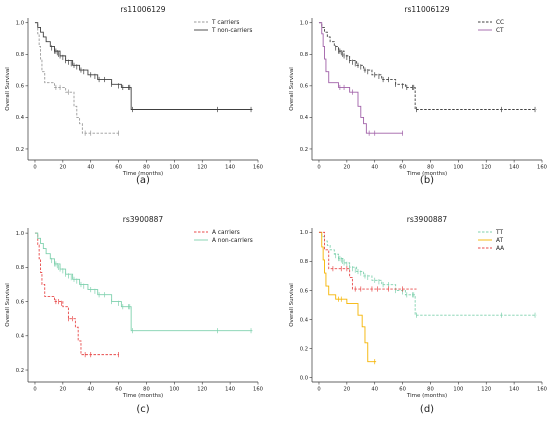 The width and height of the screenshot is (550, 423). I want to click on y-tick-label: 0.0, so click(304, 378).